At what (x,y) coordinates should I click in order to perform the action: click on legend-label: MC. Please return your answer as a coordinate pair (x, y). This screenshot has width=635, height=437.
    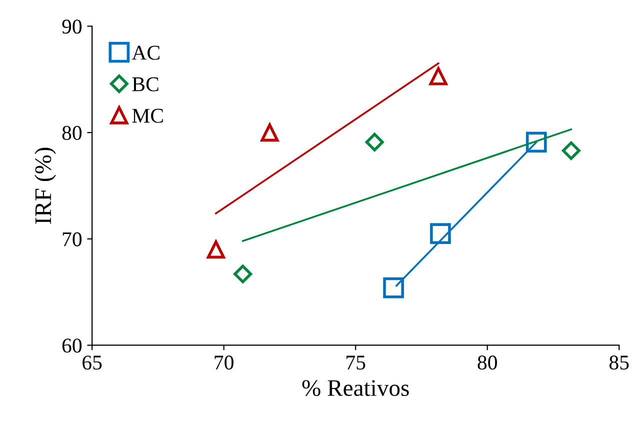
    Looking at the image, I should click on (147, 115).